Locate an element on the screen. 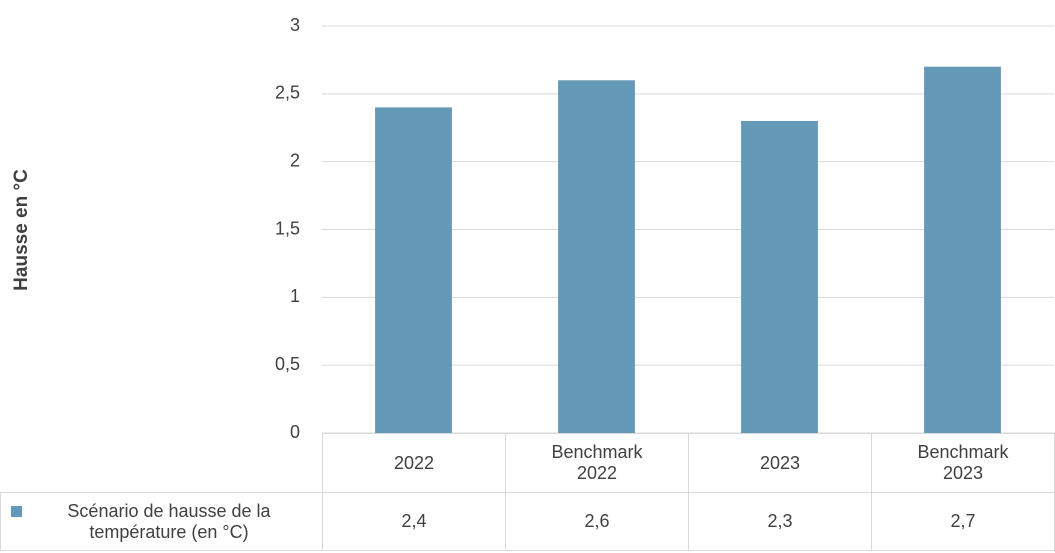 The height and width of the screenshot is (553, 1055). table-header-cell: 2023 is located at coordinates (780, 463).